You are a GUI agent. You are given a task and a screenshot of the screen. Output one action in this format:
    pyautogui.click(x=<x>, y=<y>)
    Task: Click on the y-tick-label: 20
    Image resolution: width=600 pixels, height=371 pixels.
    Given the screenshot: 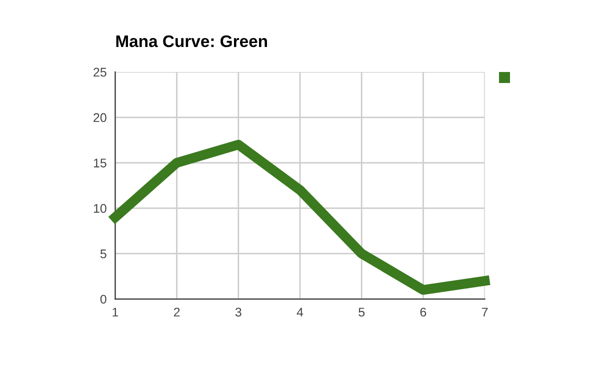 What is the action you would take?
    pyautogui.click(x=100, y=117)
    